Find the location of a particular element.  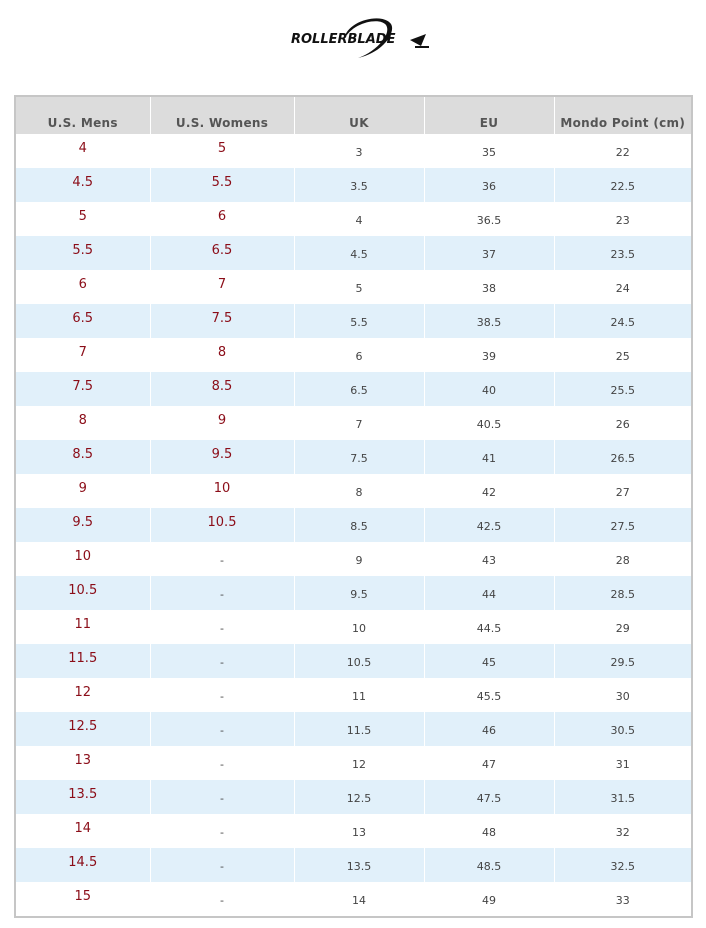

table-row: 13 - 12 47 31 is located at coordinates (353, 763).